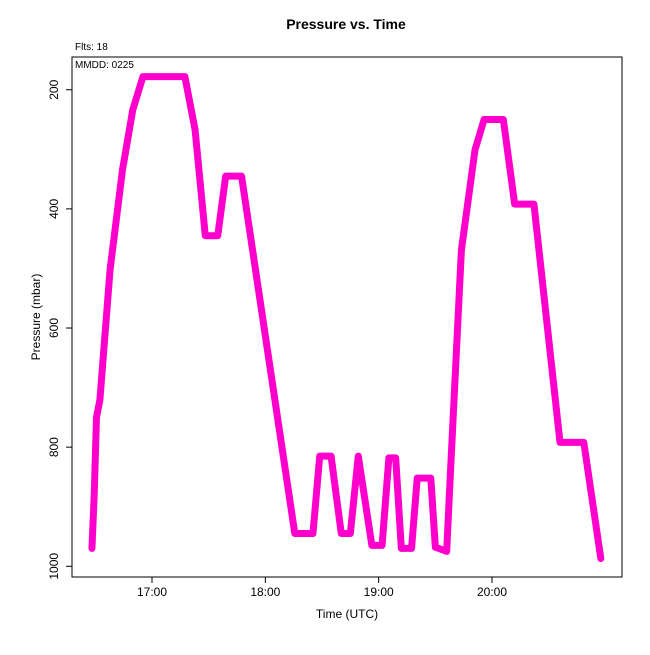 The width and height of the screenshot is (650, 655). I want to click on x-tick-label: 19:00, so click(379, 592).